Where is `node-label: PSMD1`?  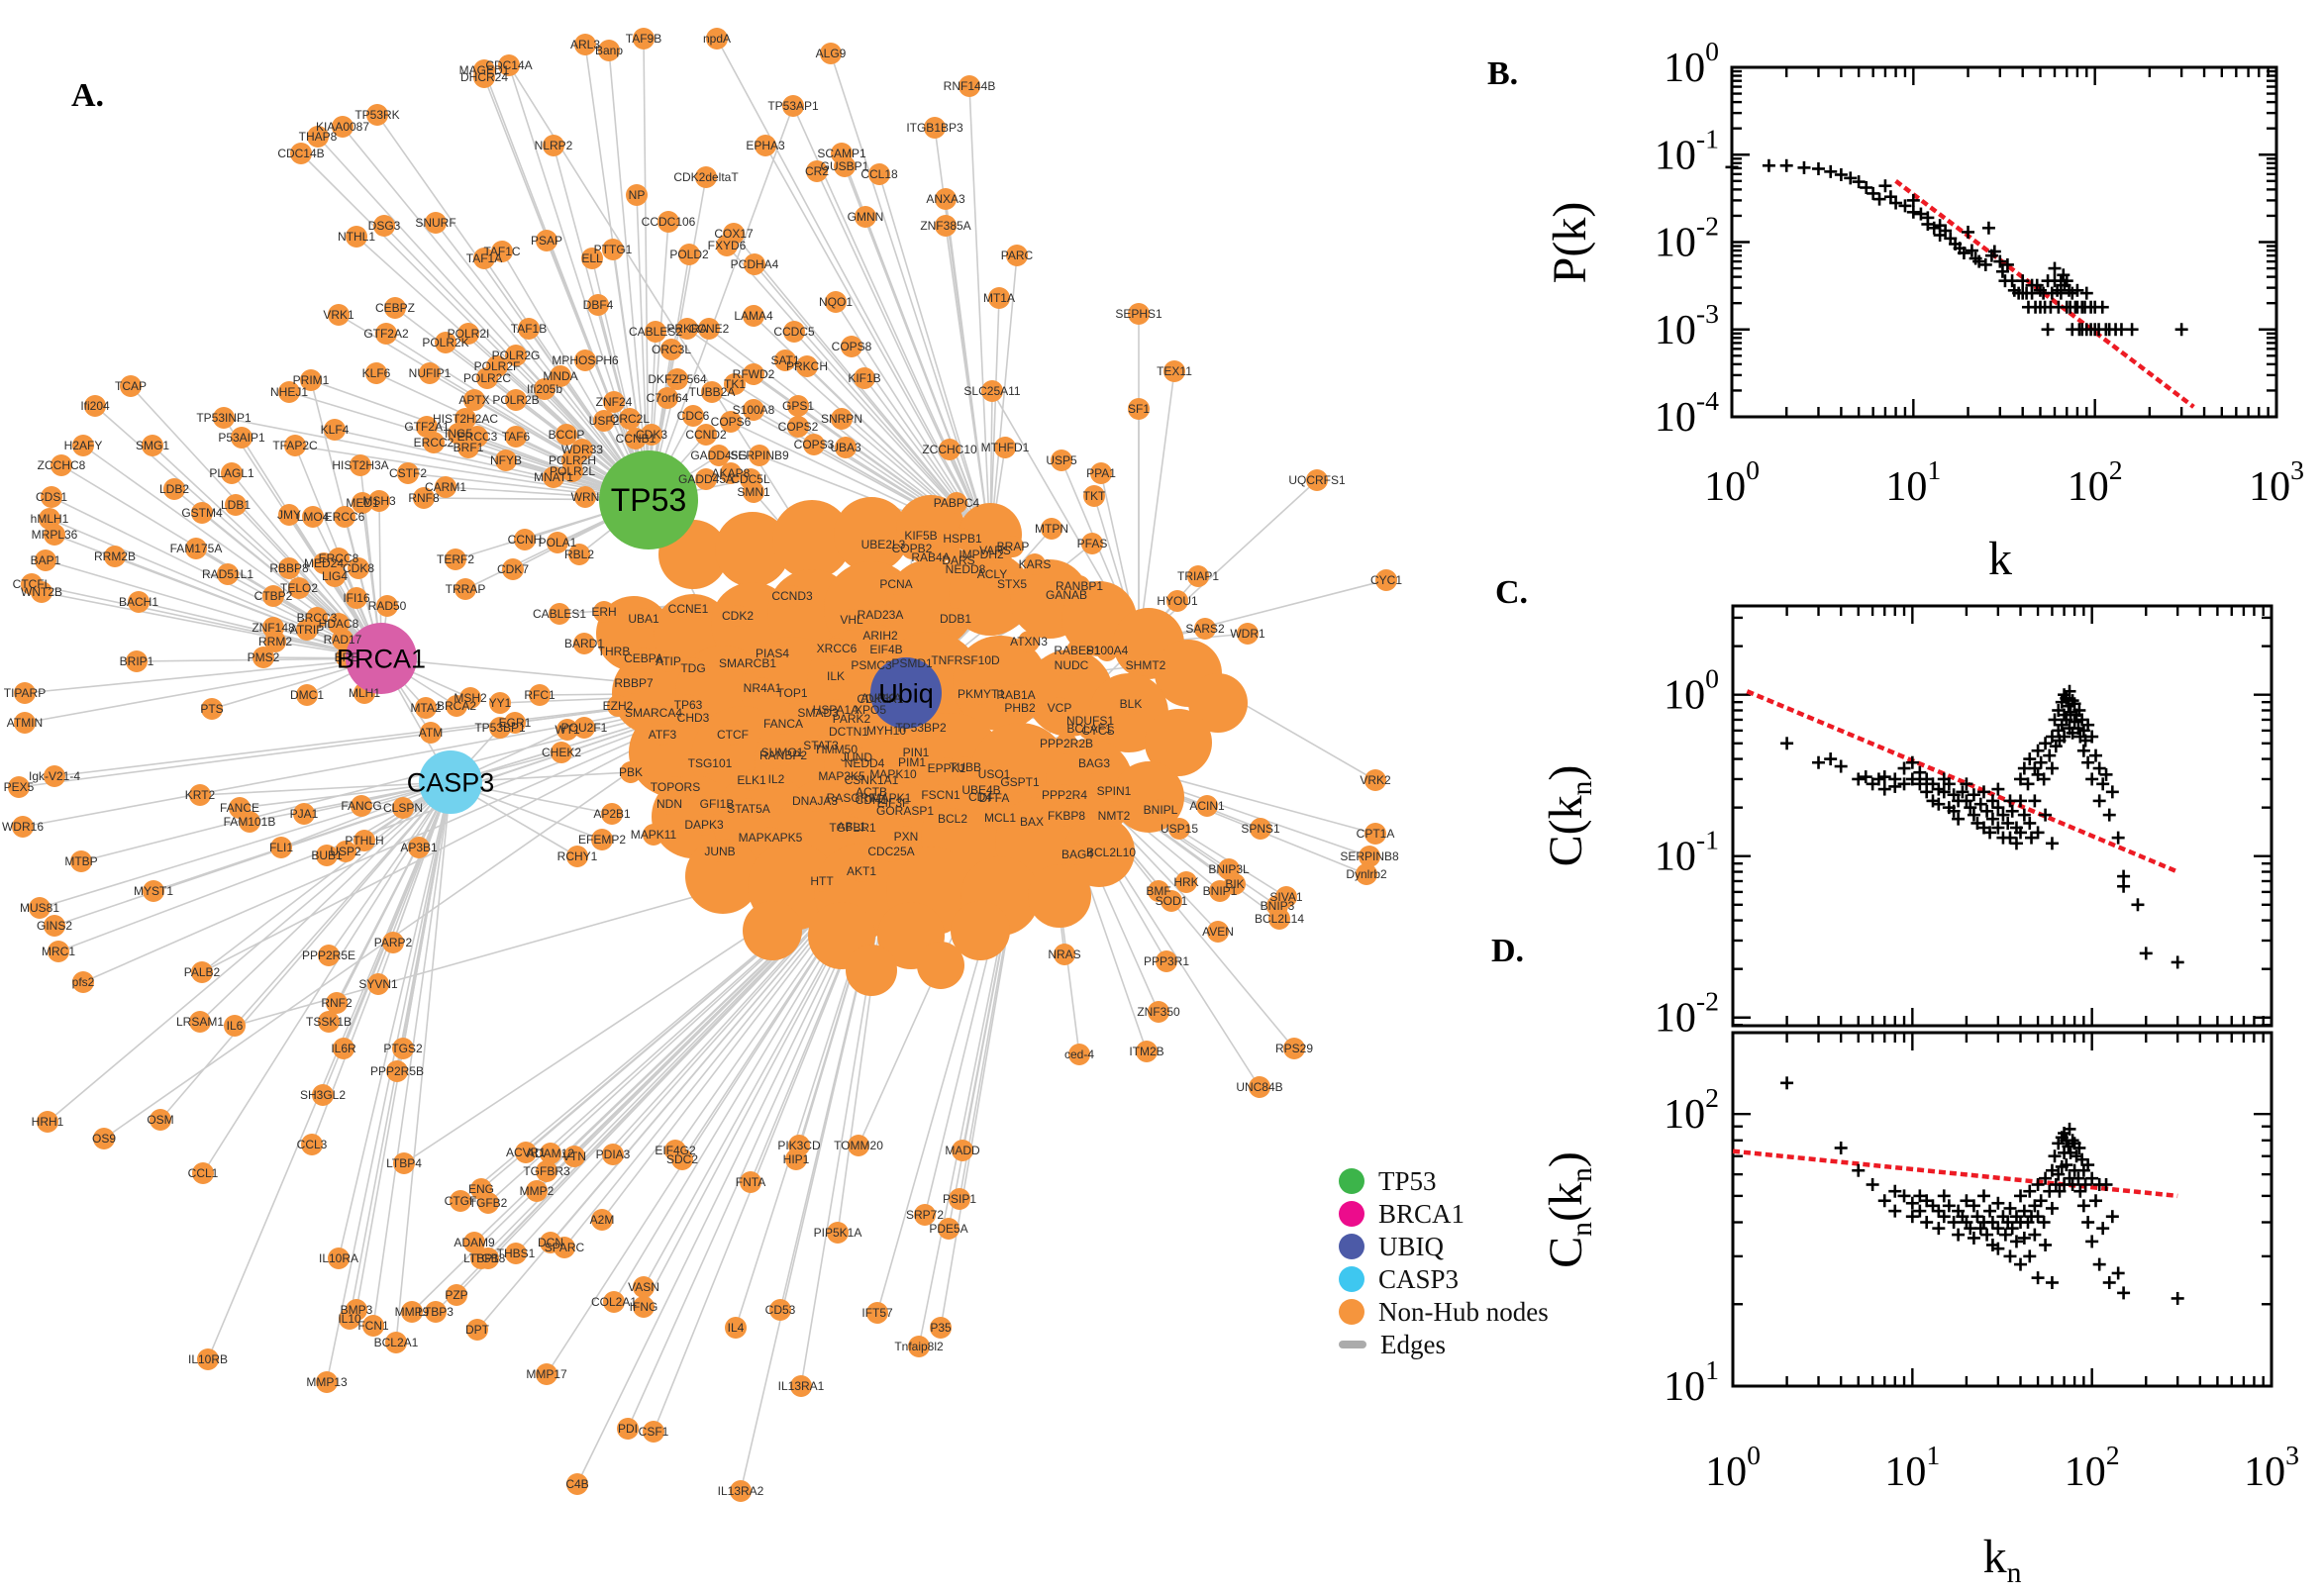 node-label: PSMD1 is located at coordinates (912, 663).